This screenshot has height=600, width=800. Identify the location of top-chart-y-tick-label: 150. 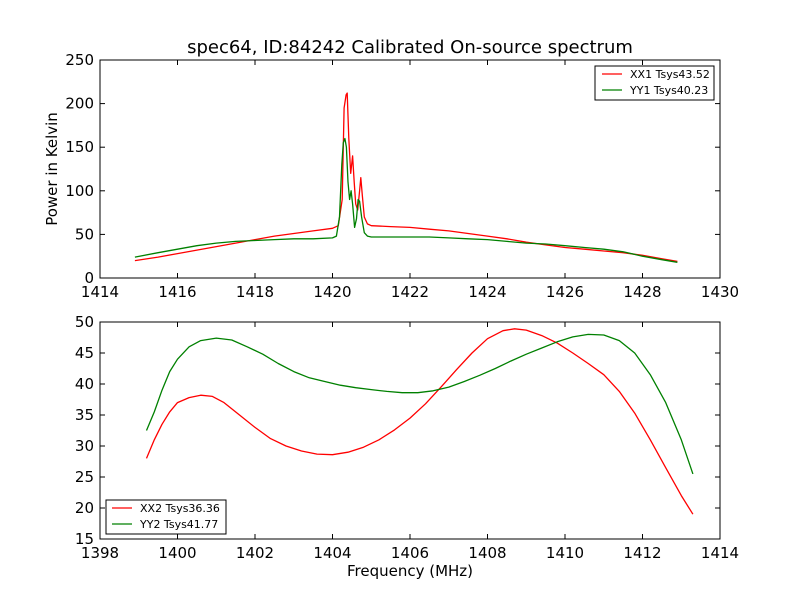
(79, 147).